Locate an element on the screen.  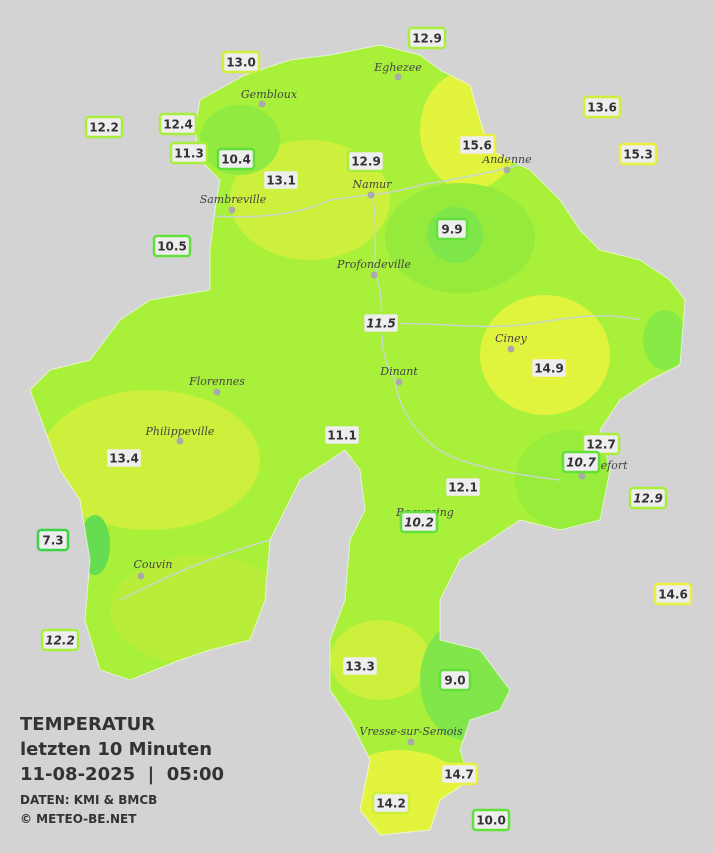
temperature-label: 10.7 is located at coordinates (581, 463).